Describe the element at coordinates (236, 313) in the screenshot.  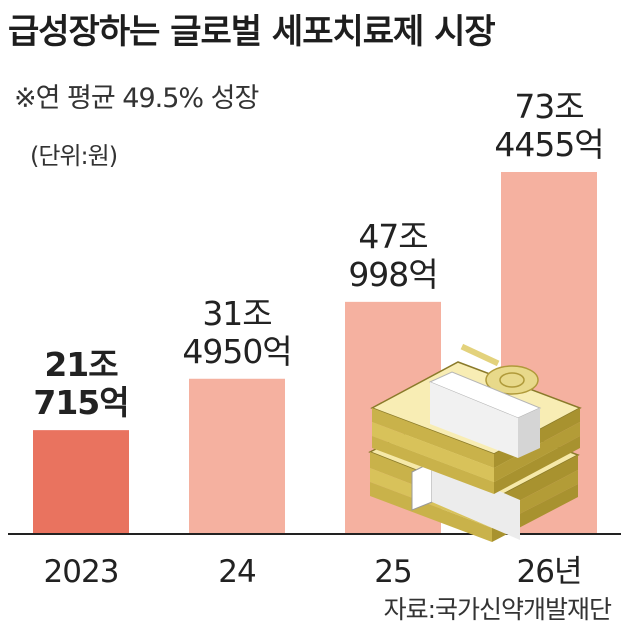
I see `data-label-24-0: 31조` at that location.